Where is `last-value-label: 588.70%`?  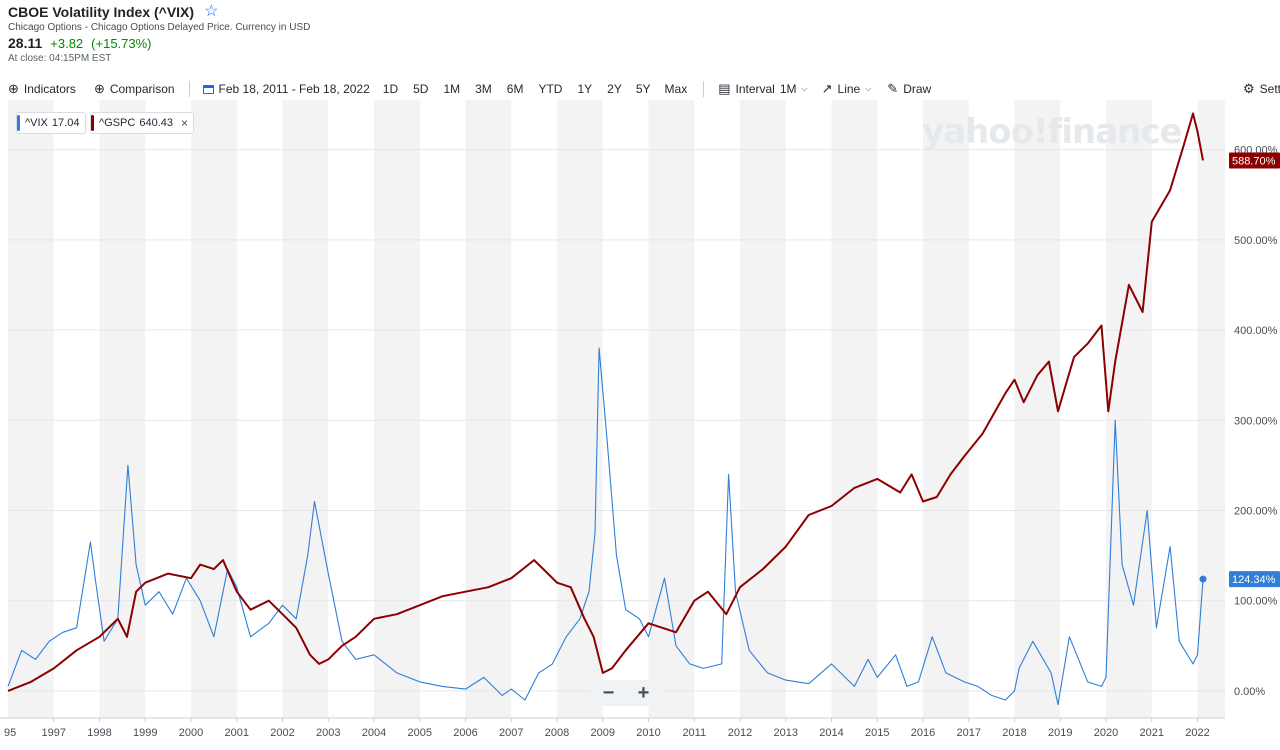
last-value-label: 588.70% is located at coordinates (1254, 161).